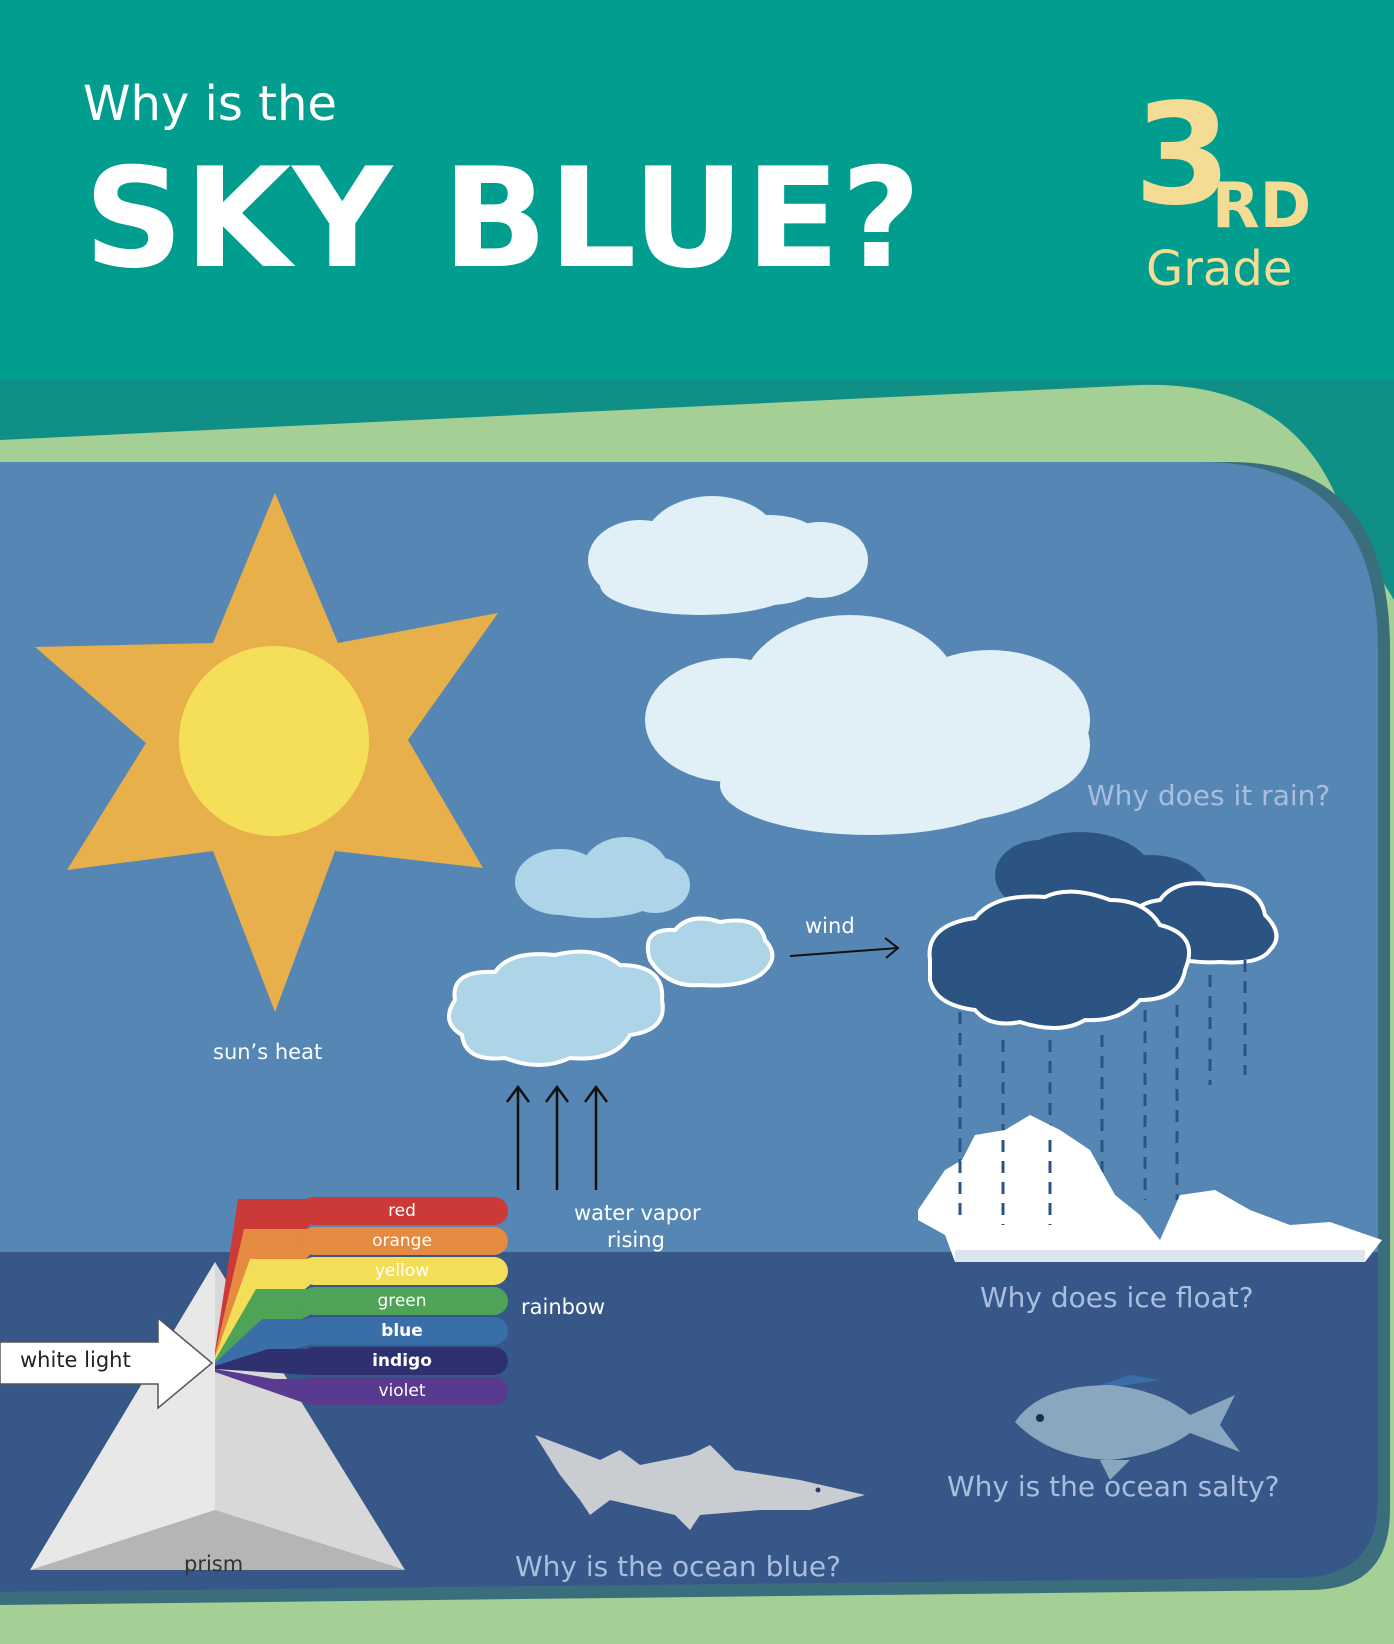 Image resolution: width=1394 pixels, height=1644 pixels. I want to click on spectrum-band-red, so click(404, 1211).